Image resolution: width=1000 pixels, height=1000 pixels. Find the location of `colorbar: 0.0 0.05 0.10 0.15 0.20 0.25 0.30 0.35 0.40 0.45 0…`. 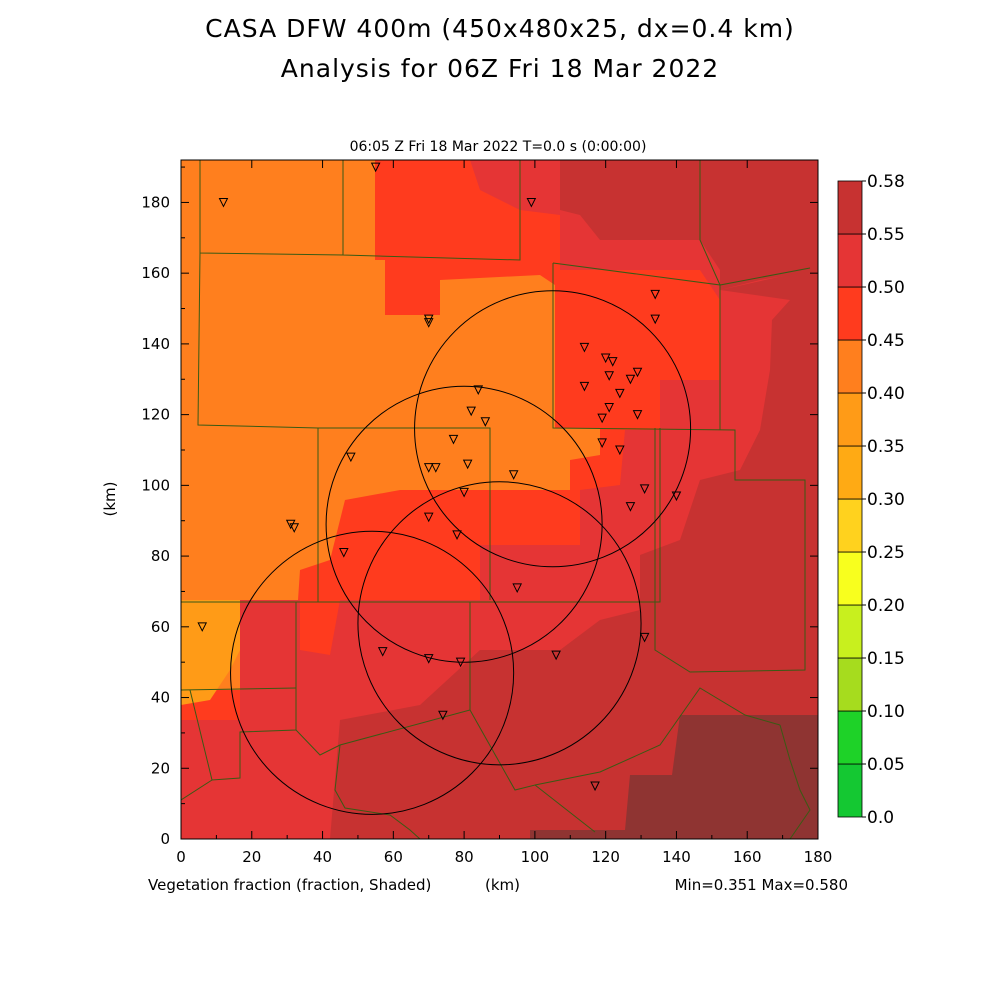

colorbar: 0.0 0.05 0.10 0.15 0.20 0.25 0.30 0.35 0.40 0.45 0… is located at coordinates (871, 500).